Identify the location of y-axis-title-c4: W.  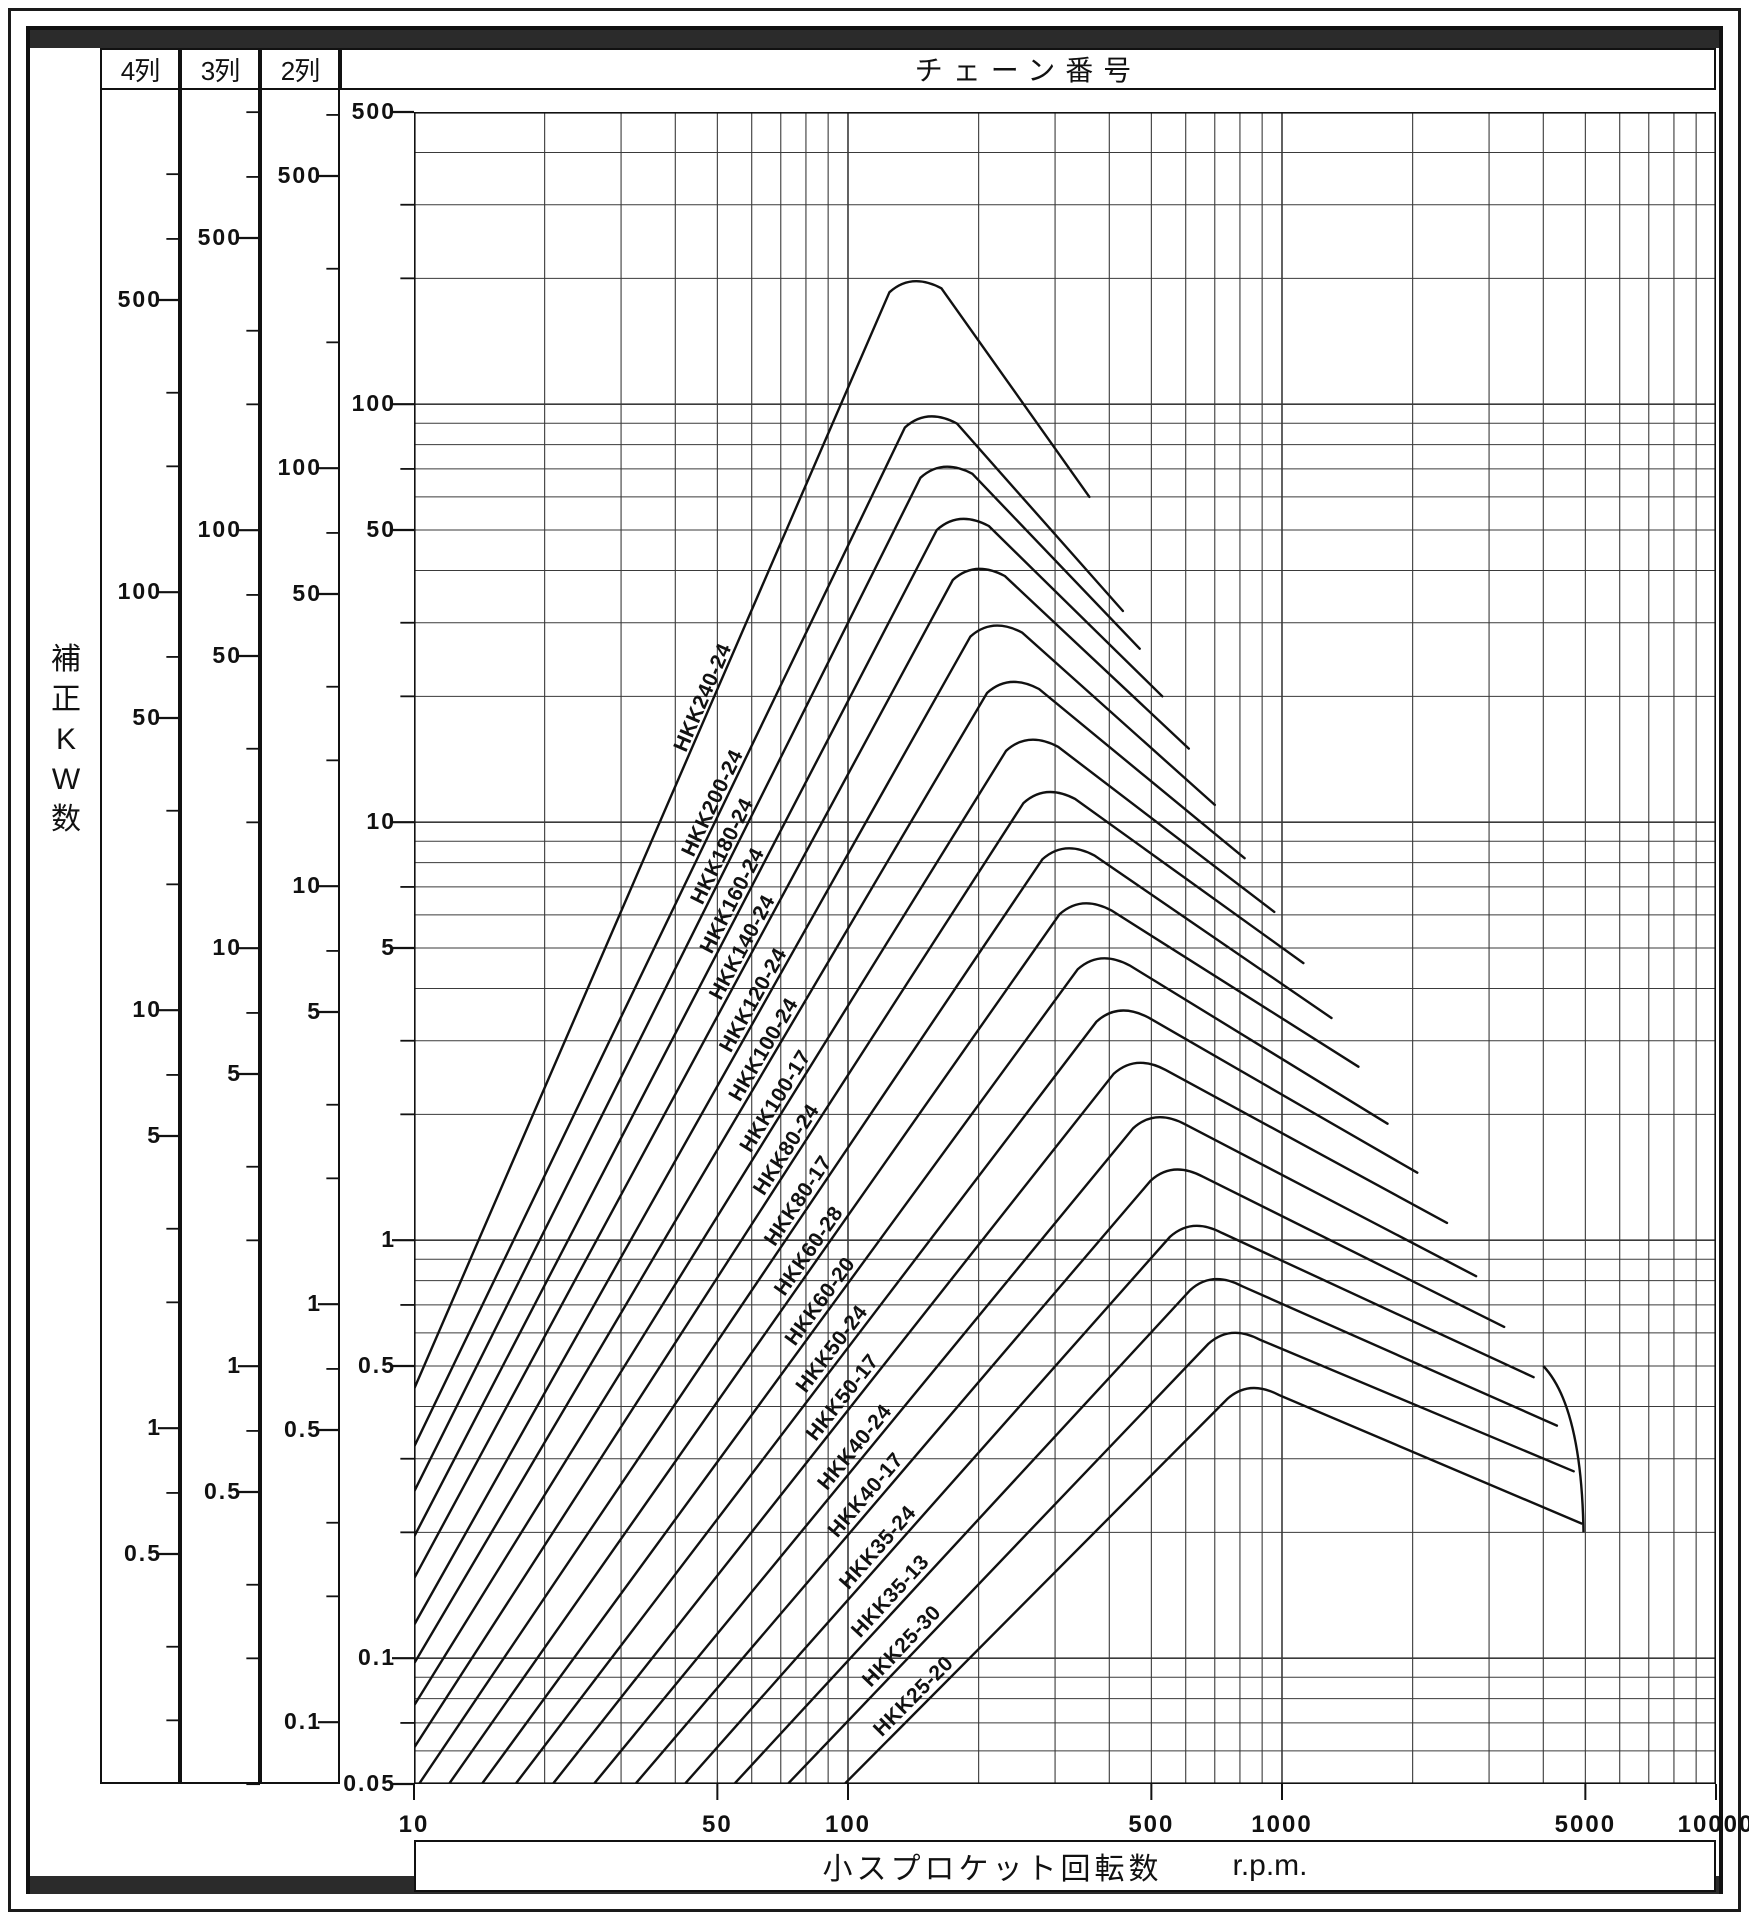
(67, 779).